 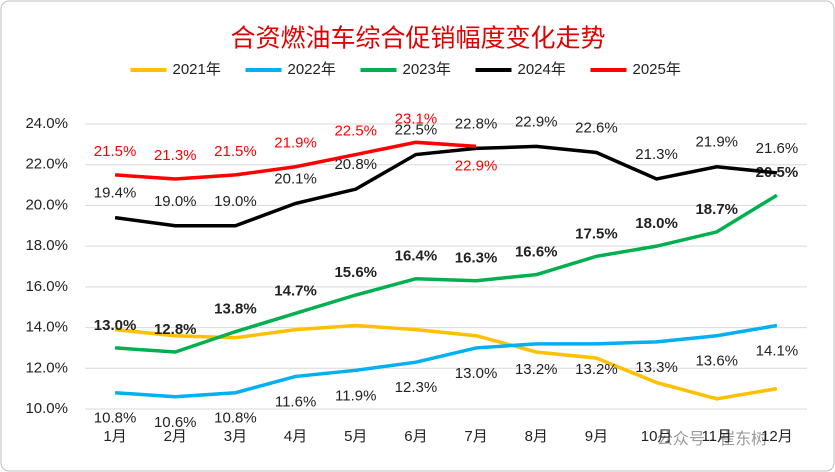 What do you see at coordinates (716, 436) in the screenshot?
I see `x-tick-label: 11月` at bounding box center [716, 436].